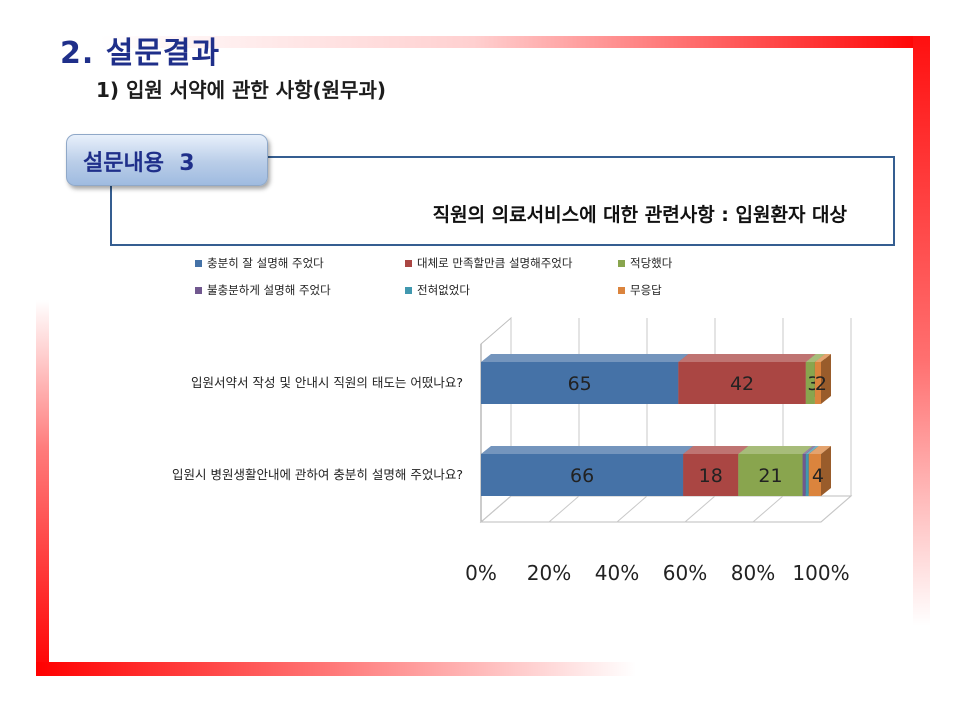  What do you see at coordinates (42, 488) in the screenshot?
I see `frame-left-bar` at bounding box center [42, 488].